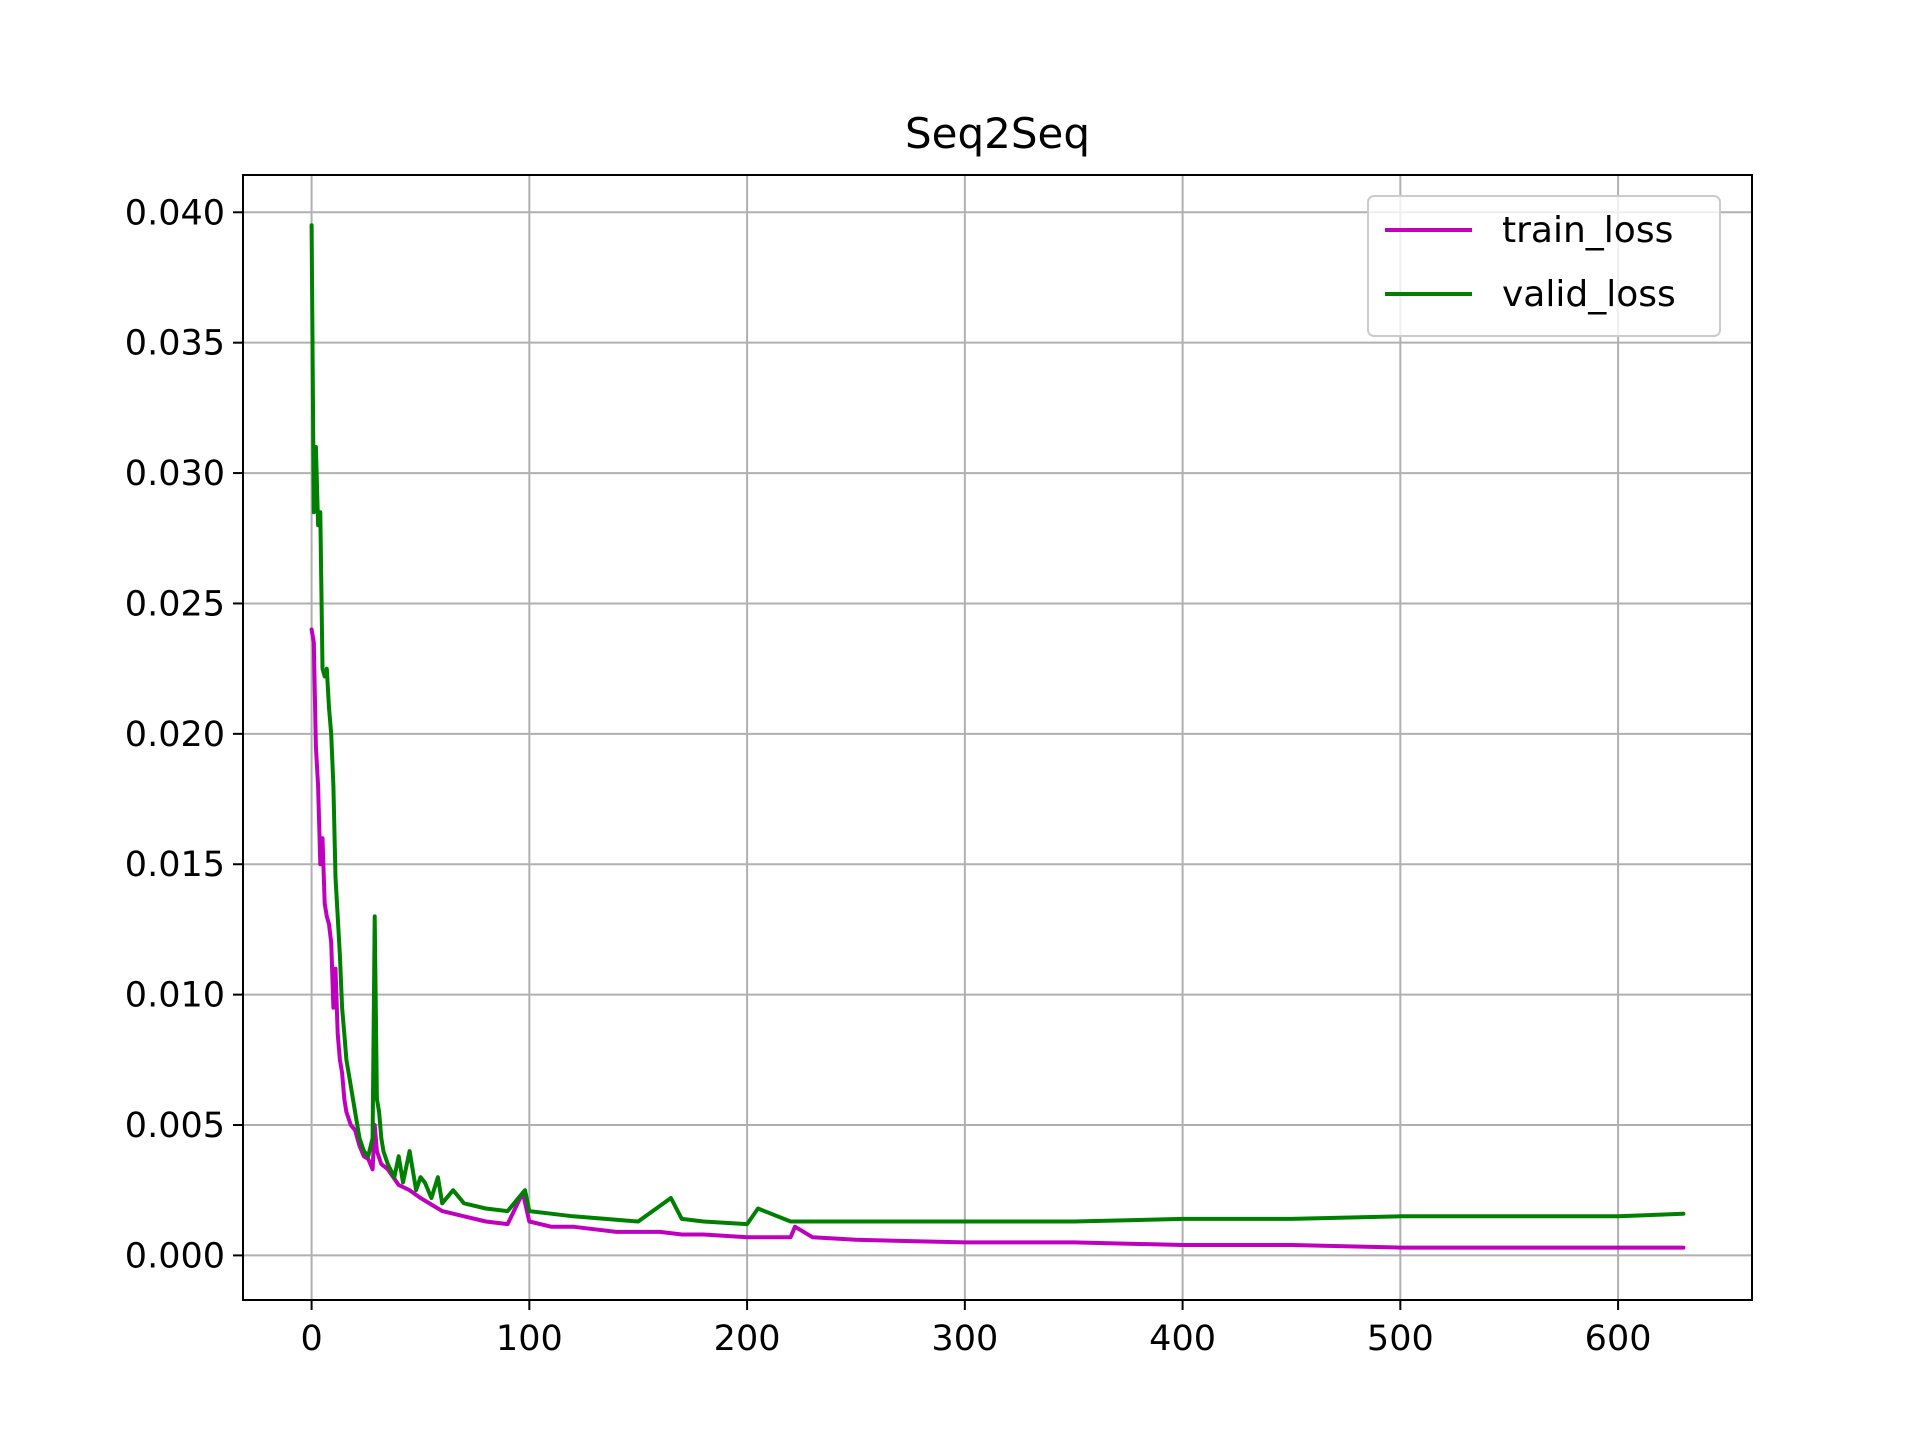 This screenshot has height=1440, width=1920. Describe the element at coordinates (1589, 294) in the screenshot. I see `legend-label-valid-loss: valid_loss` at that location.